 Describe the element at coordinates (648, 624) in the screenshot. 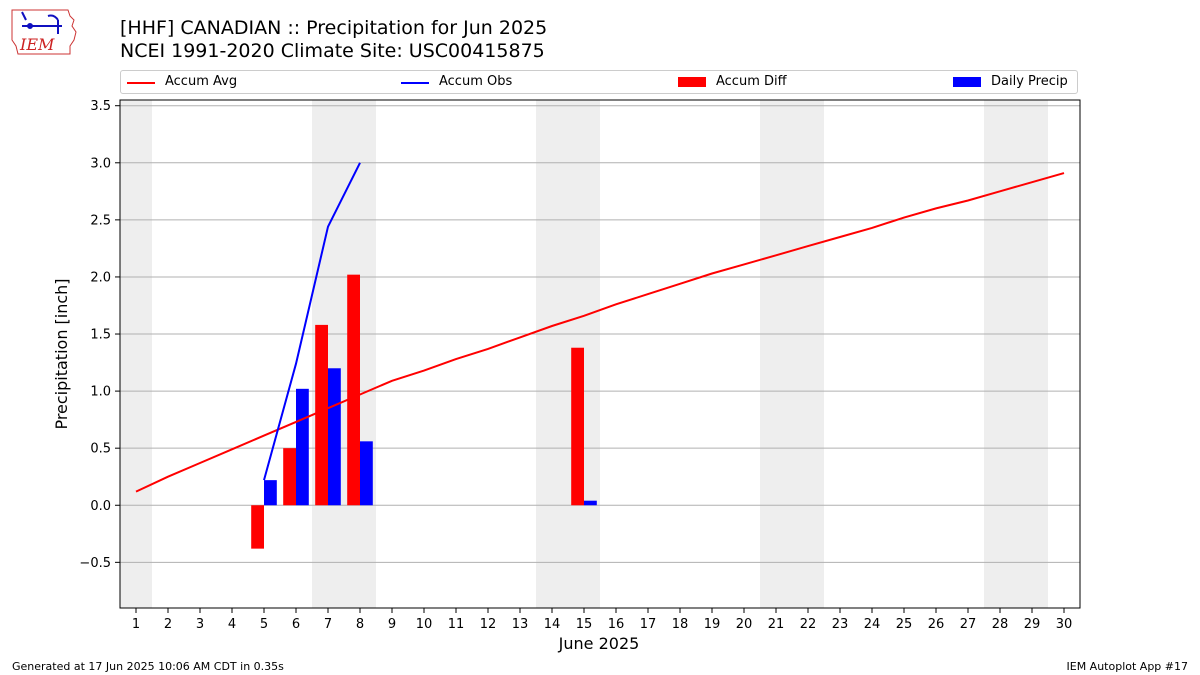

I see `x-tick-label: 17` at that location.